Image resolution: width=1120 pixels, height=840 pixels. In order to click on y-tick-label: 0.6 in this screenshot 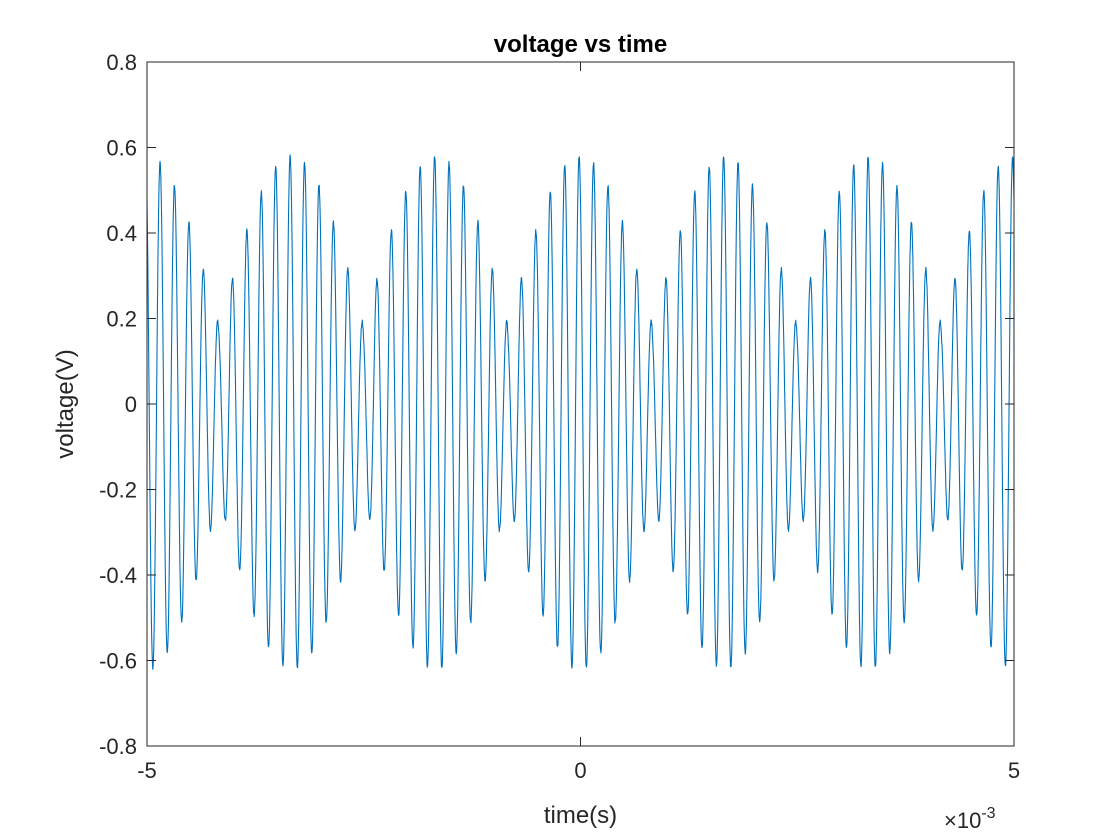, I will do `click(121, 148)`.